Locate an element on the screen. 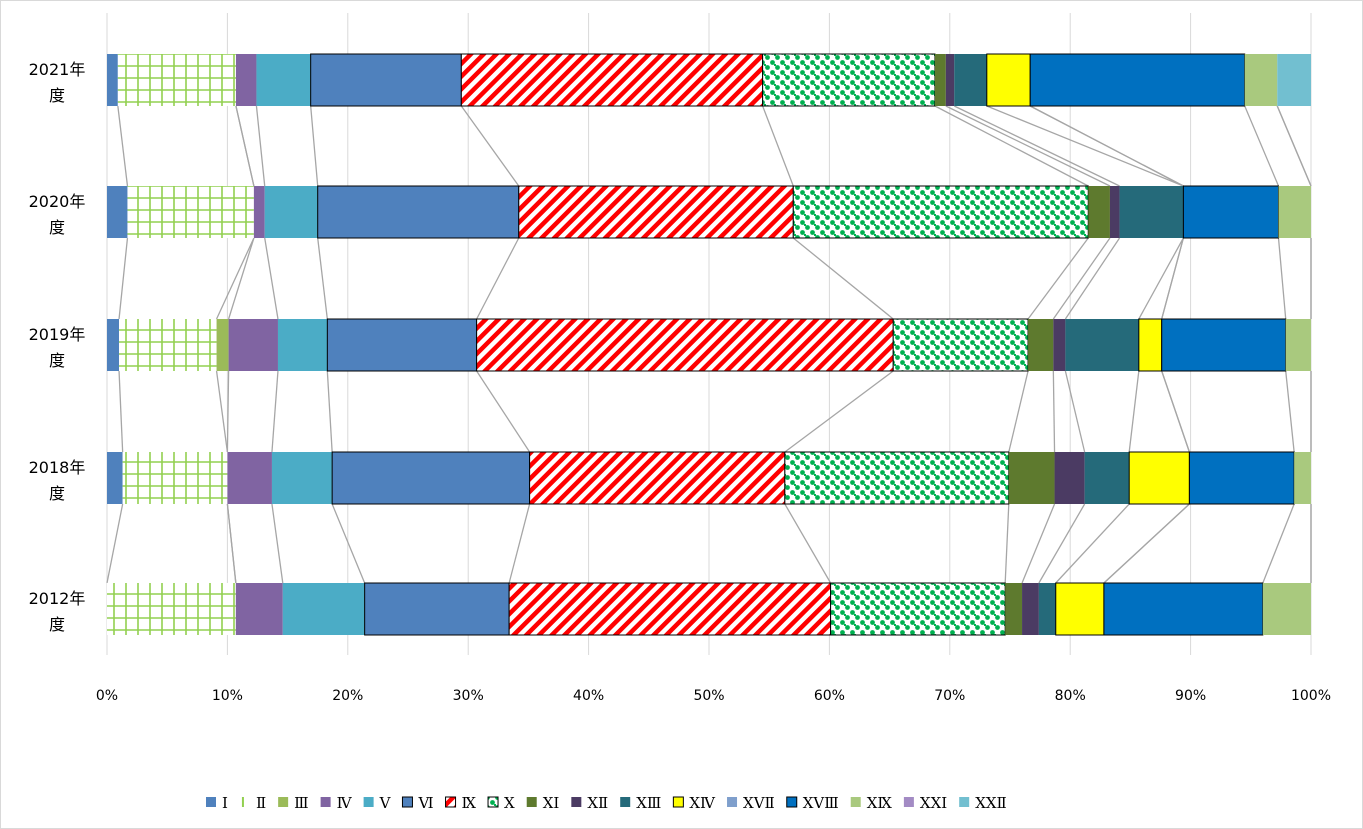  category-label: 2019年 is located at coordinates (57, 334).